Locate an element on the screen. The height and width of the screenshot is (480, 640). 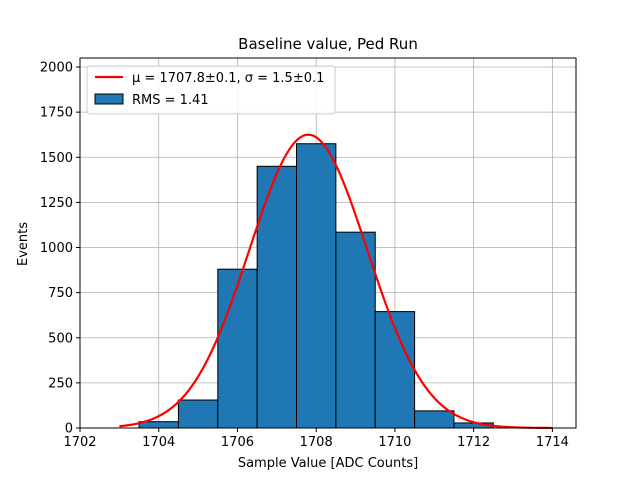
y-axis-ticks: 0 250 500 750 1000 1250 1500 1750 2000 is located at coordinates (60, 249).